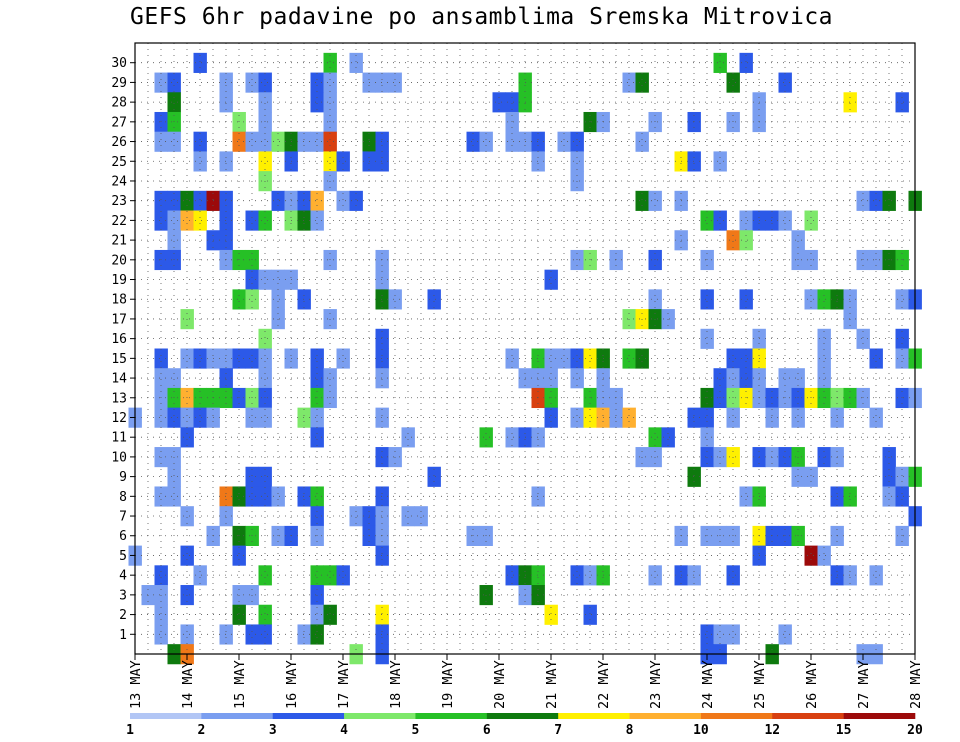 The height and width of the screenshot is (742, 960). I want to click on y-tick-label: 17, so click(119, 319).